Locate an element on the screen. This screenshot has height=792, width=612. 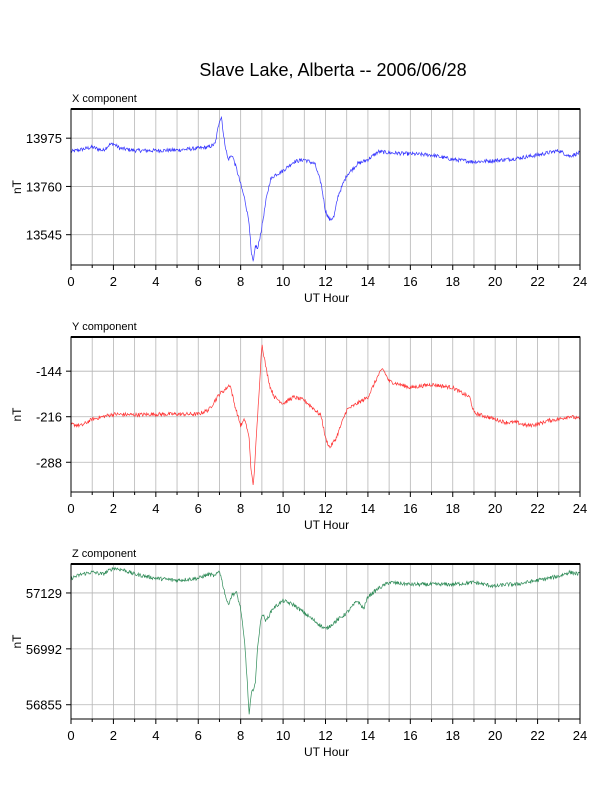
y-tick-label: -216 is located at coordinates (49, 417).